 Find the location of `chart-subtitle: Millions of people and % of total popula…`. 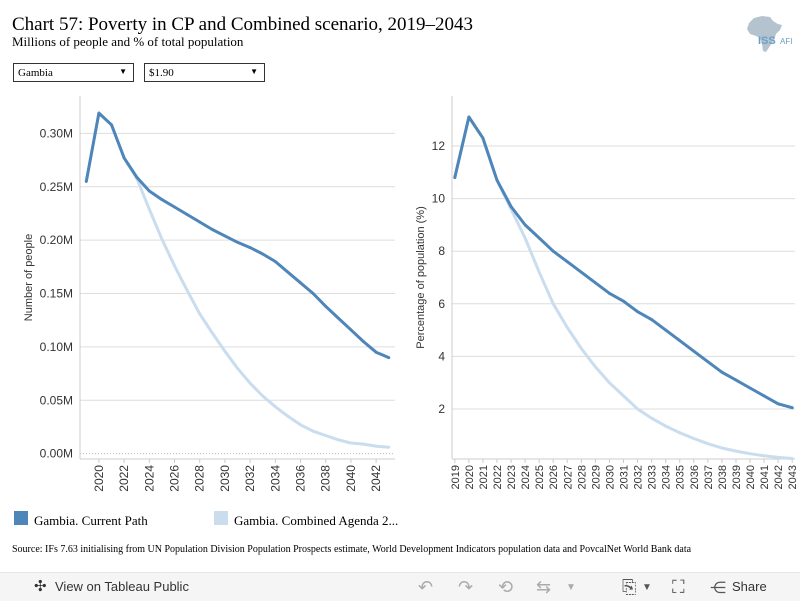

chart-subtitle: Millions of people and % of total popula… is located at coordinates (128, 41).